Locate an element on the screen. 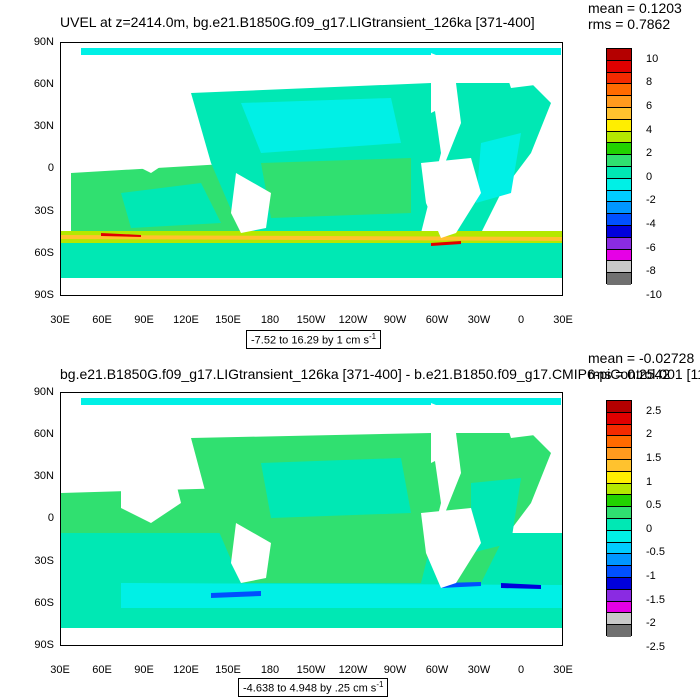  range-box: -4.638 to 4.948 by .25 cm s-1 is located at coordinates (313, 687).